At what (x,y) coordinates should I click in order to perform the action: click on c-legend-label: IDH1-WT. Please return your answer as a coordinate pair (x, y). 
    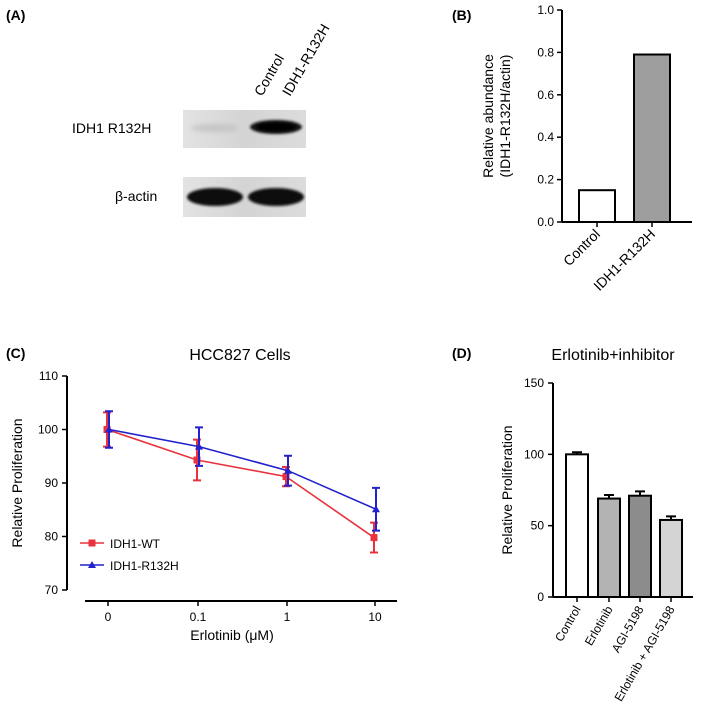
    Looking at the image, I should click on (135, 544).